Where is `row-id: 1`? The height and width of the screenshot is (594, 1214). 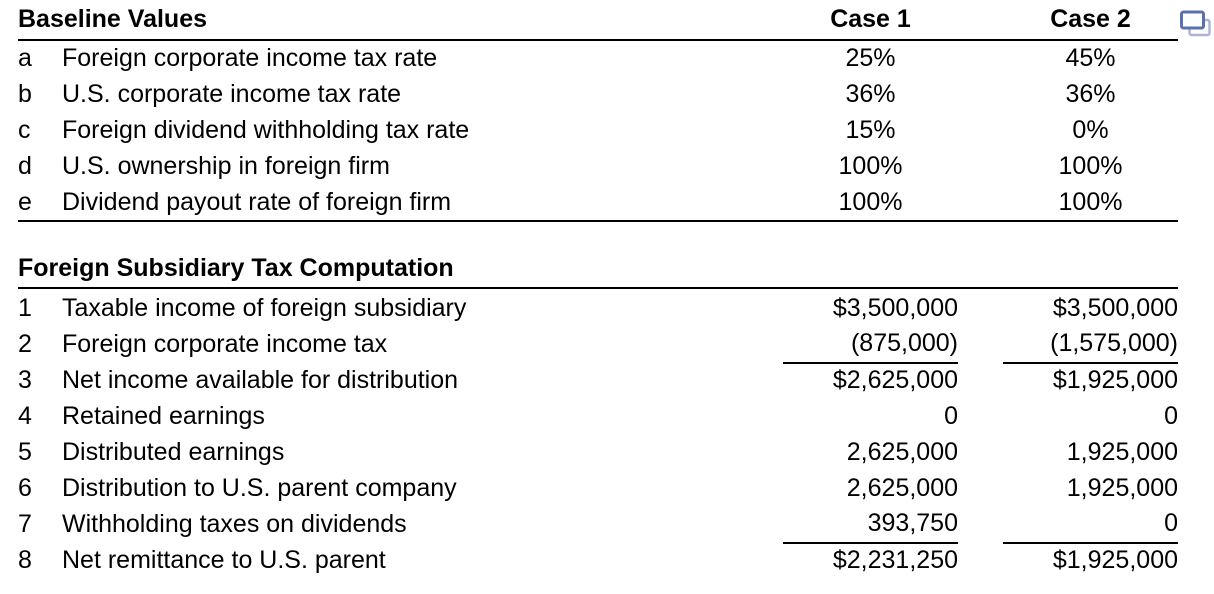 row-id: 1 is located at coordinates (25, 308).